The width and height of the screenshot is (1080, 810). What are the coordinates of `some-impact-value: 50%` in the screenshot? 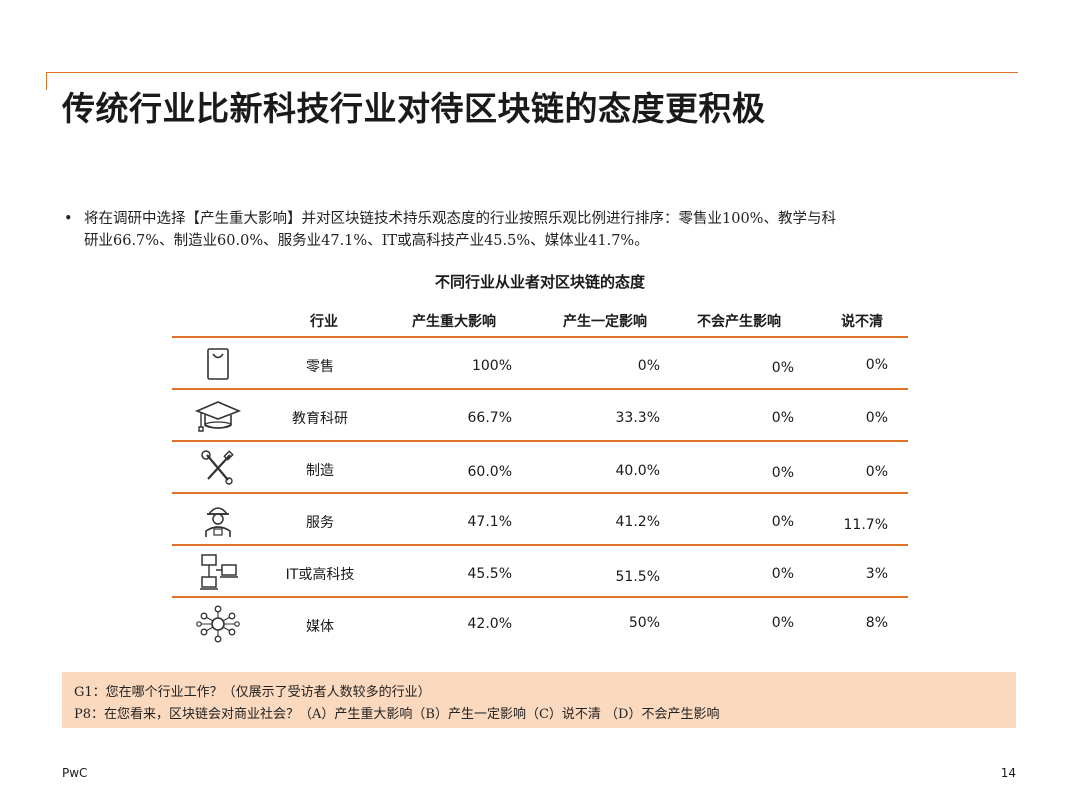 It's located at (644, 623).